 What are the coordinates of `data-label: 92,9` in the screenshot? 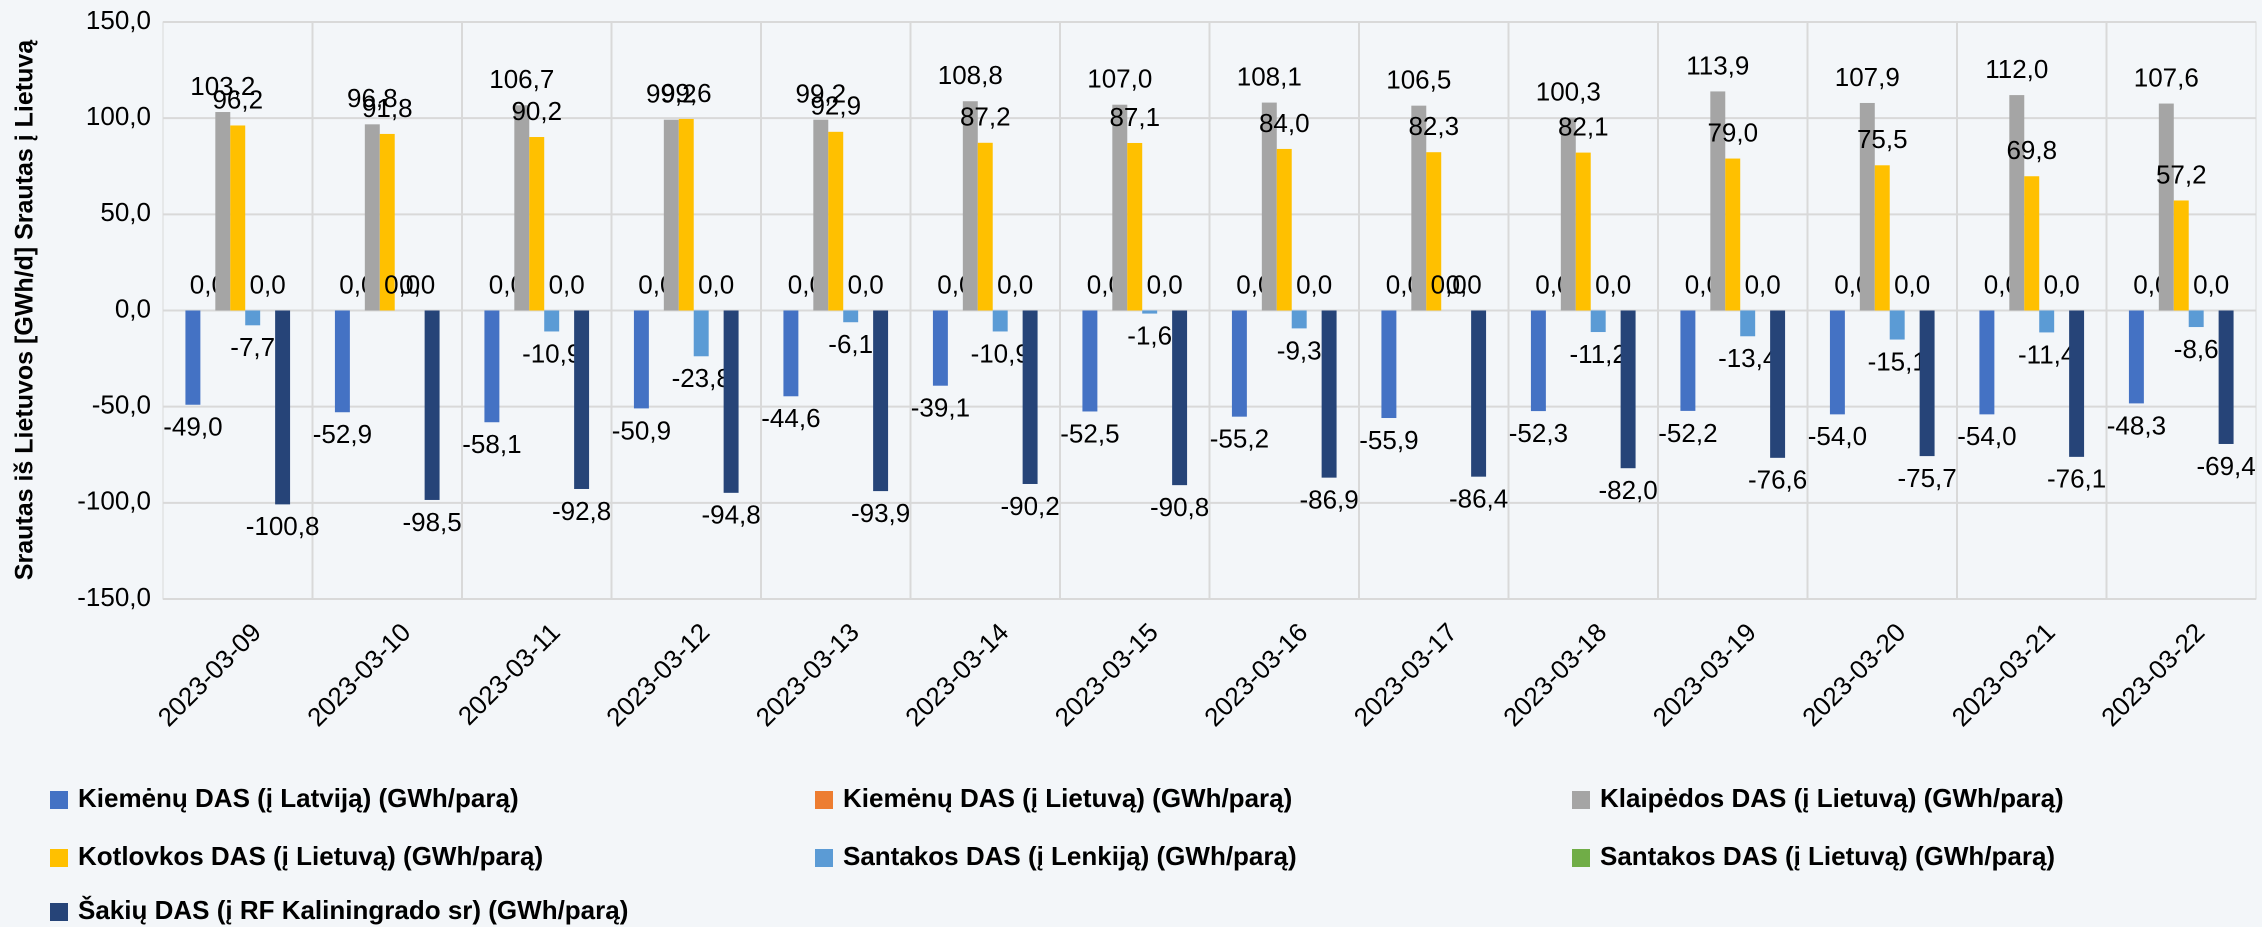 It's located at (835, 106).